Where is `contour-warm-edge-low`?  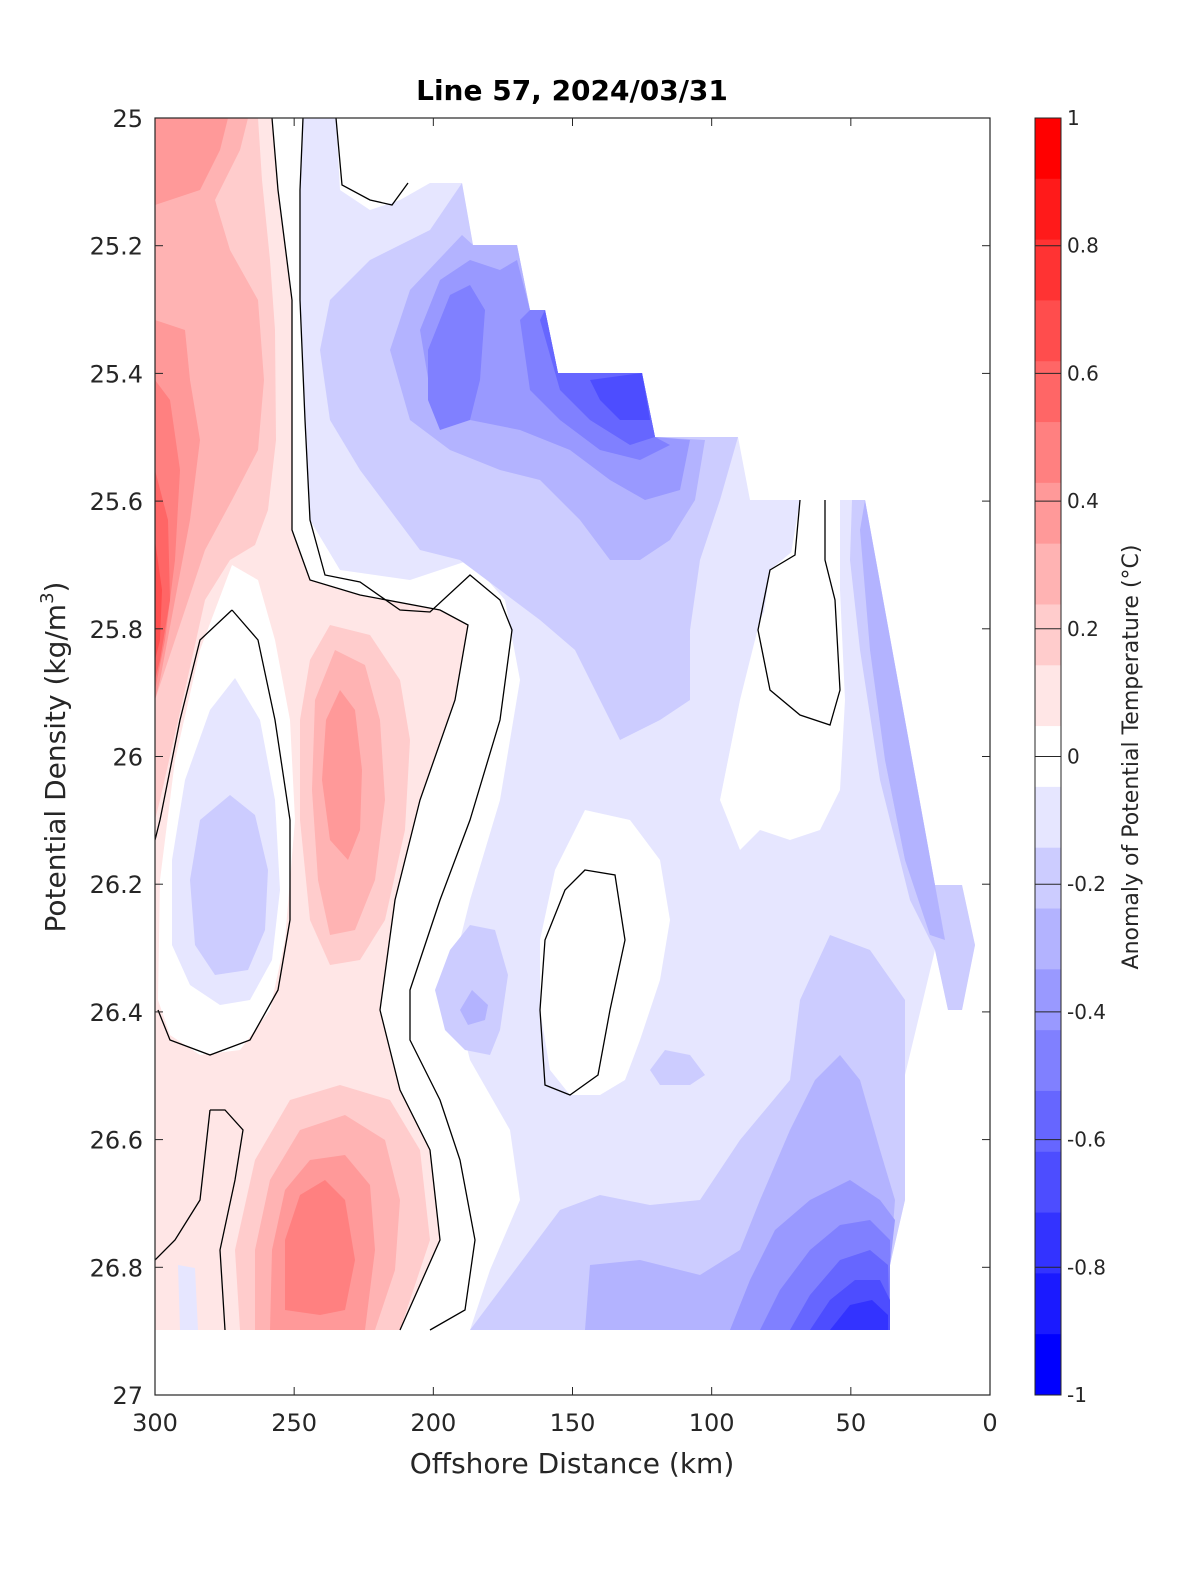 contour-warm-edge-low is located at coordinates (165, 1185).